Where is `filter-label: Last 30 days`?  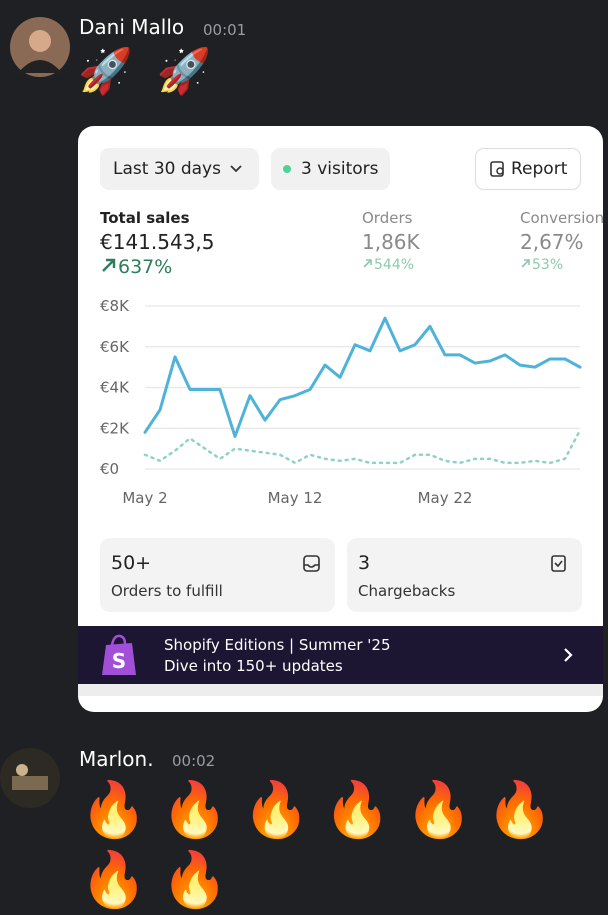 filter-label: Last 30 days is located at coordinates (167, 169).